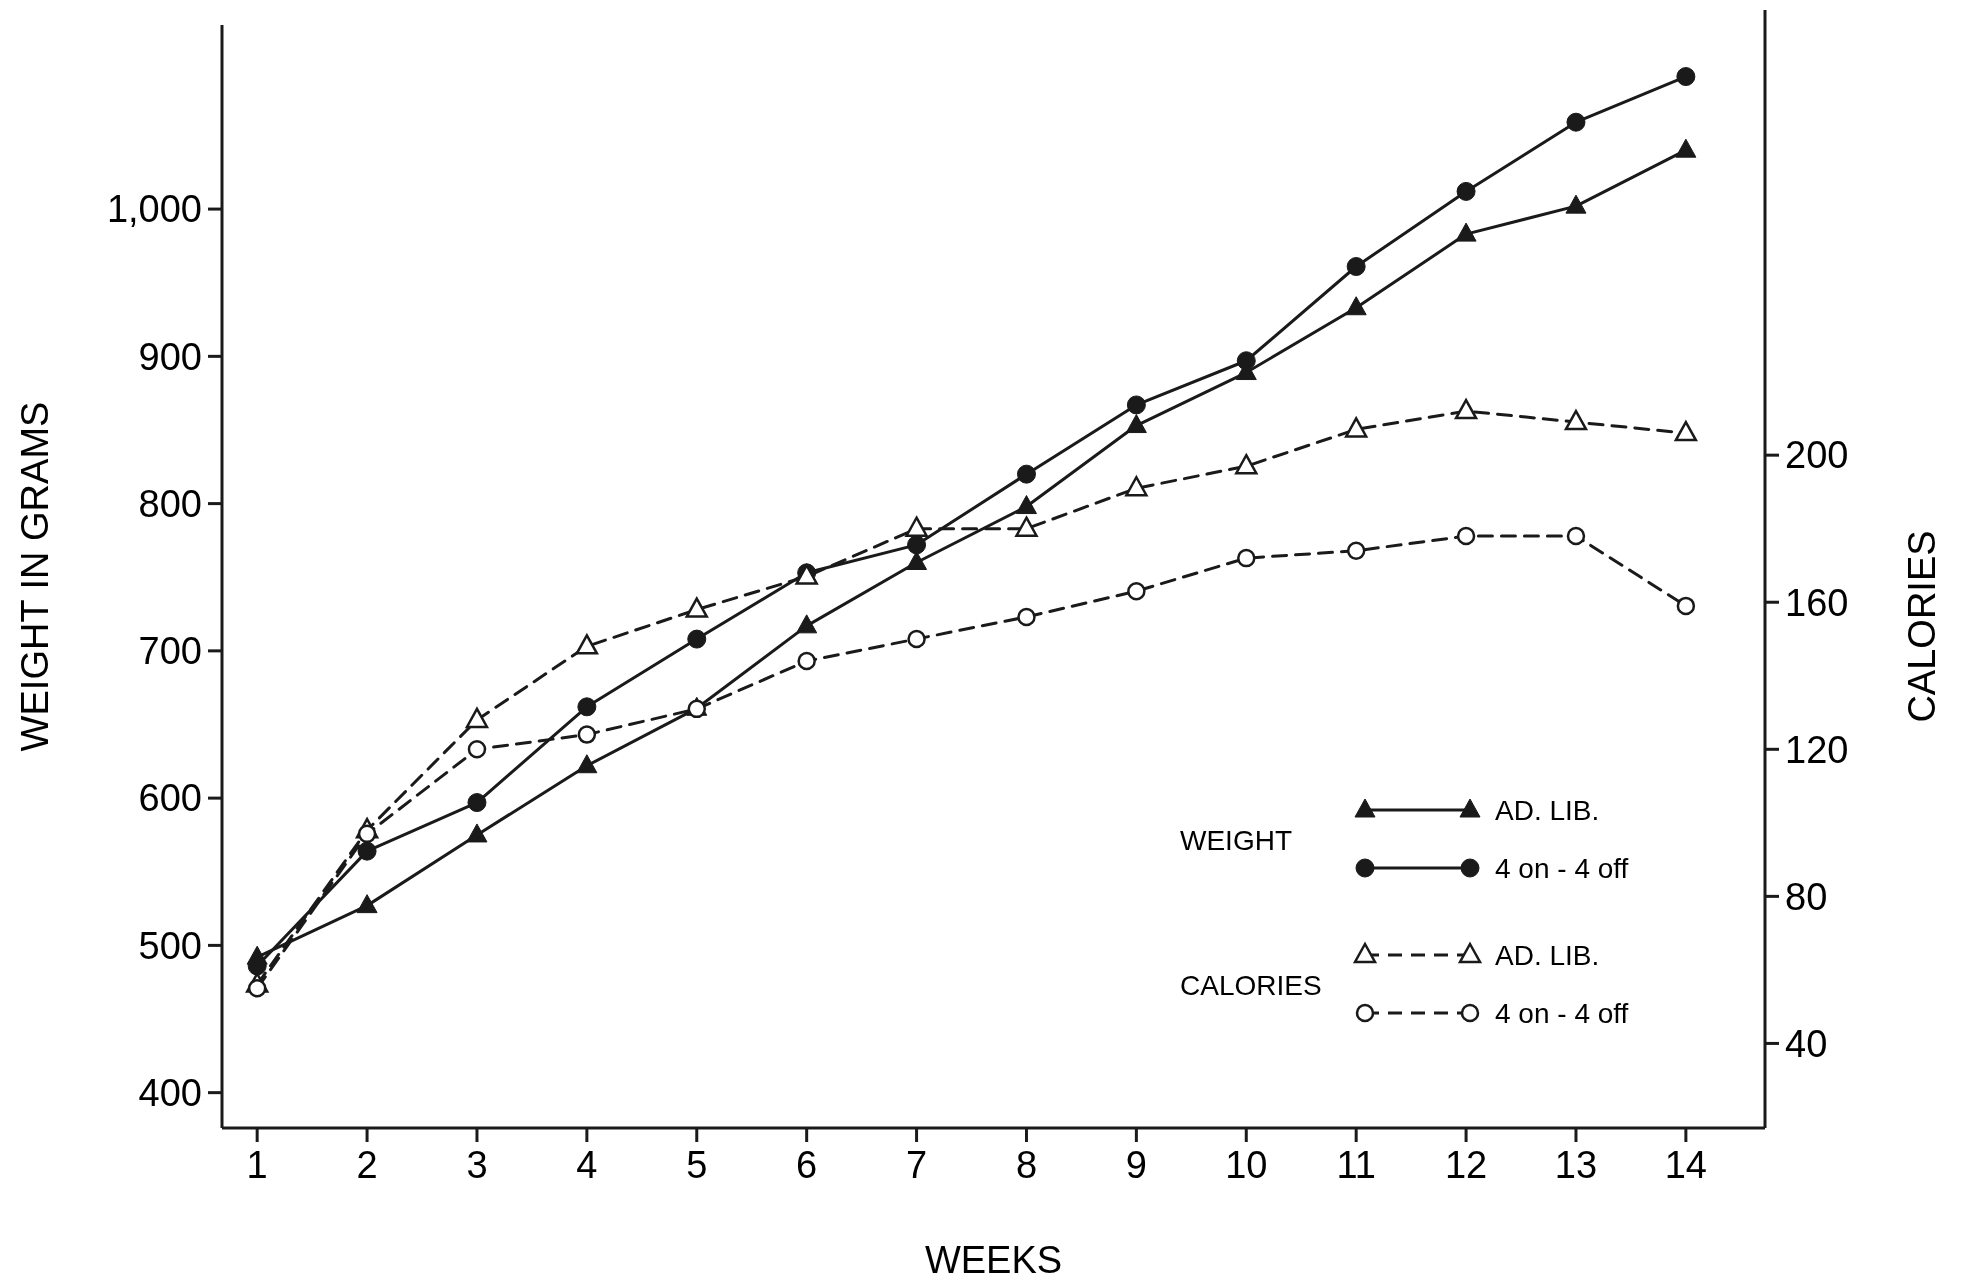 The height and width of the screenshot is (1283, 1965). What do you see at coordinates (367, 1165) in the screenshot?
I see `x-tick-label: 2` at bounding box center [367, 1165].